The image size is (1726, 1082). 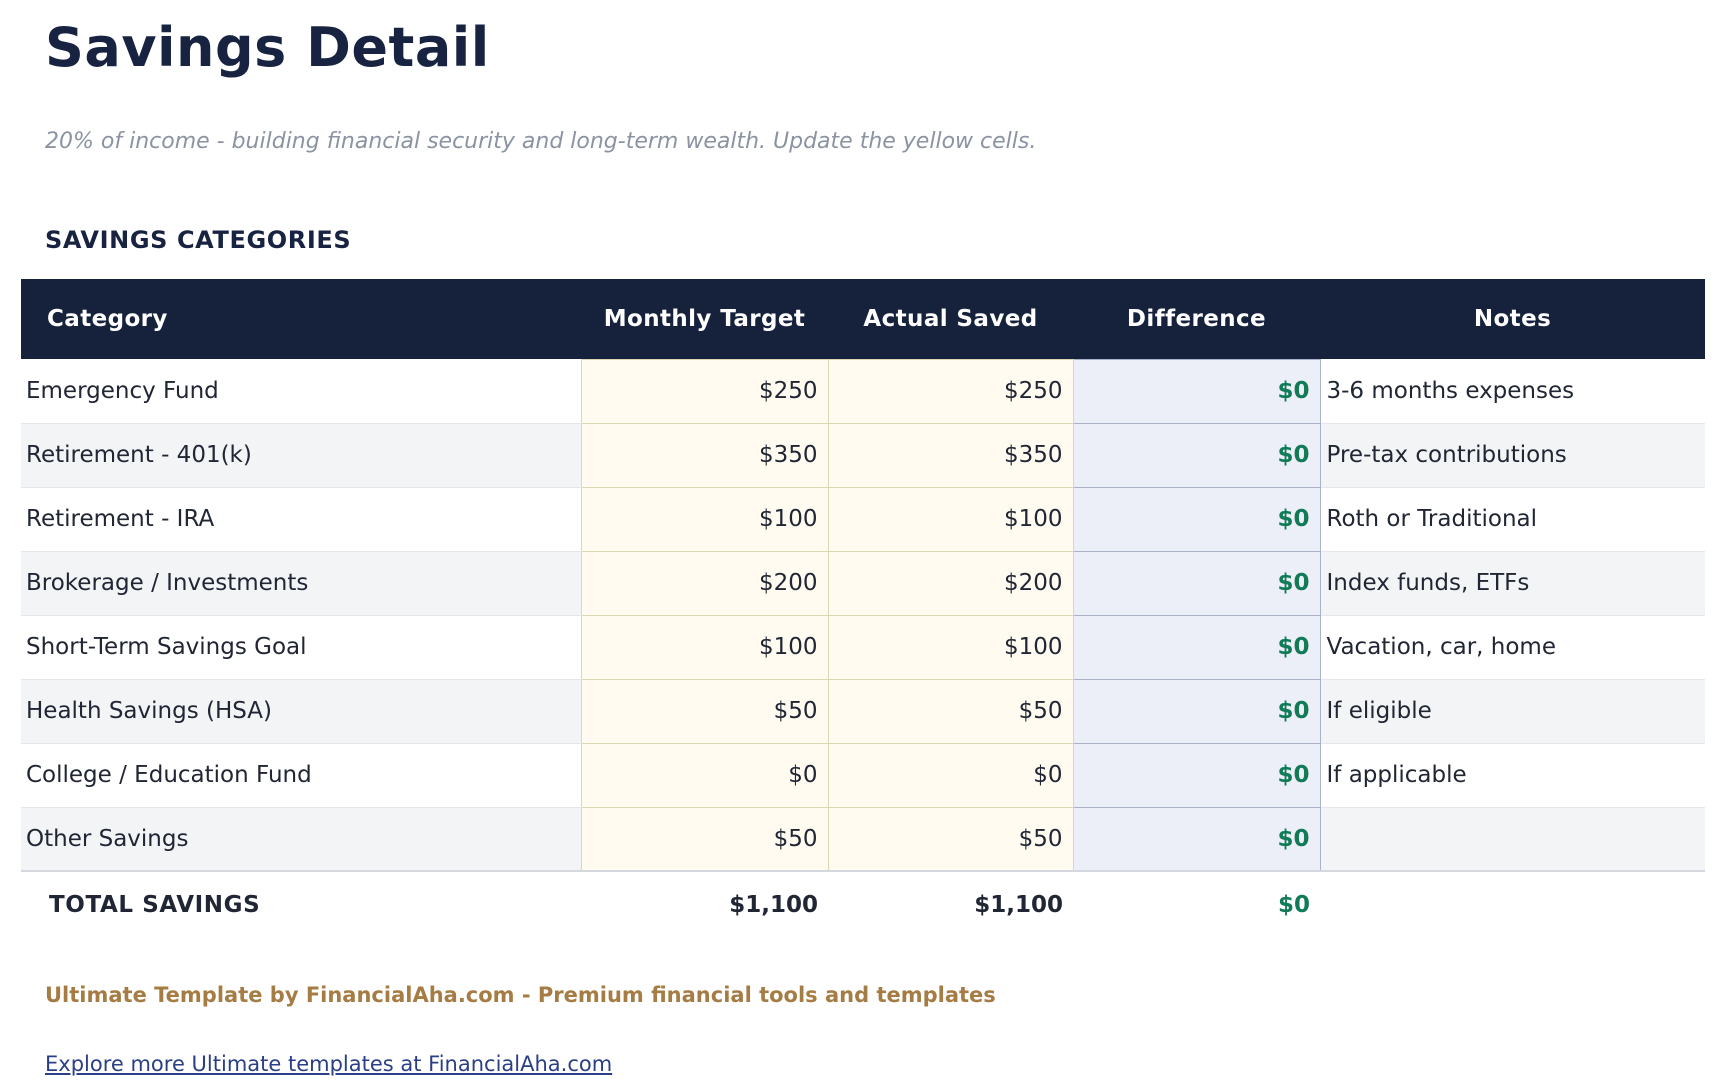 I want to click on notes-cell: Index funds, ETFs, so click(x=1512, y=583).